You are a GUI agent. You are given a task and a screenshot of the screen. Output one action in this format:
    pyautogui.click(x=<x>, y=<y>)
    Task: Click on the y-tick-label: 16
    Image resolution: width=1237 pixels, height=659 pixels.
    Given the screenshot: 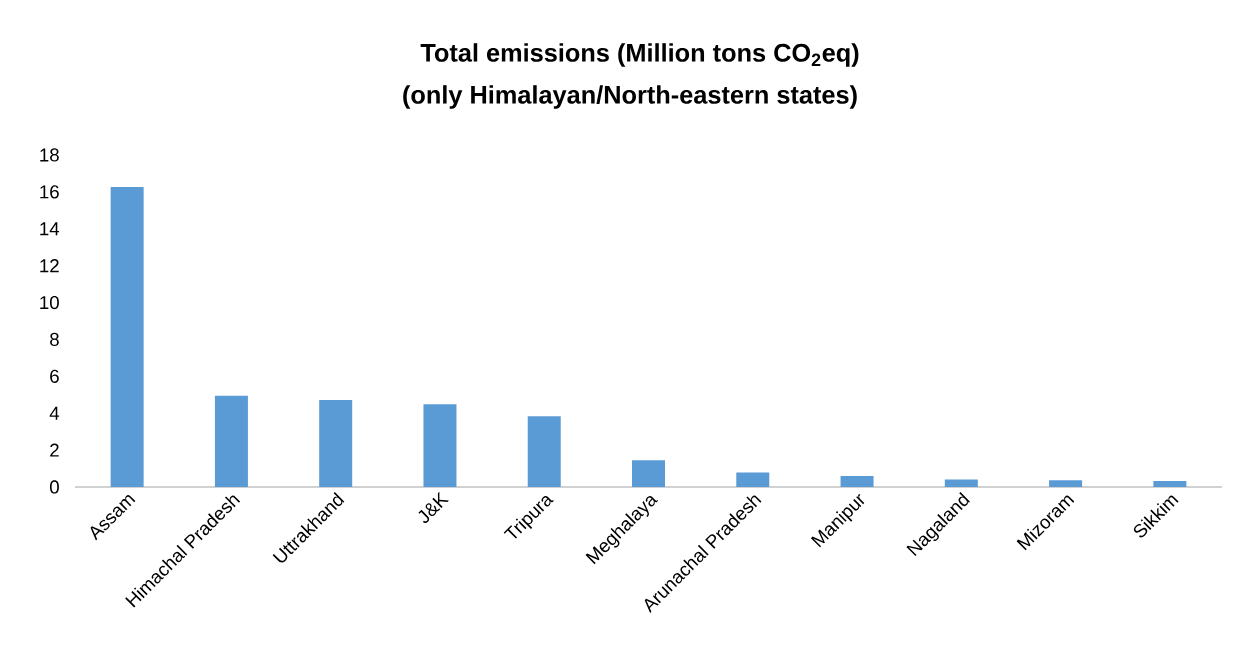 What is the action you would take?
    pyautogui.click(x=49, y=192)
    